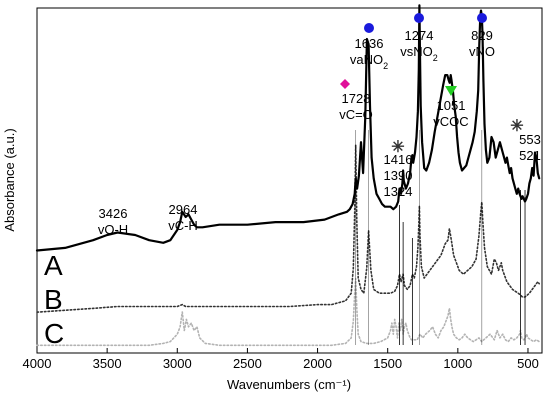 Image resolution: width=550 pixels, height=402 pixels. What do you see at coordinates (419, 35) in the screenshot?
I see `annotation-text: 1274` at bounding box center [419, 35].